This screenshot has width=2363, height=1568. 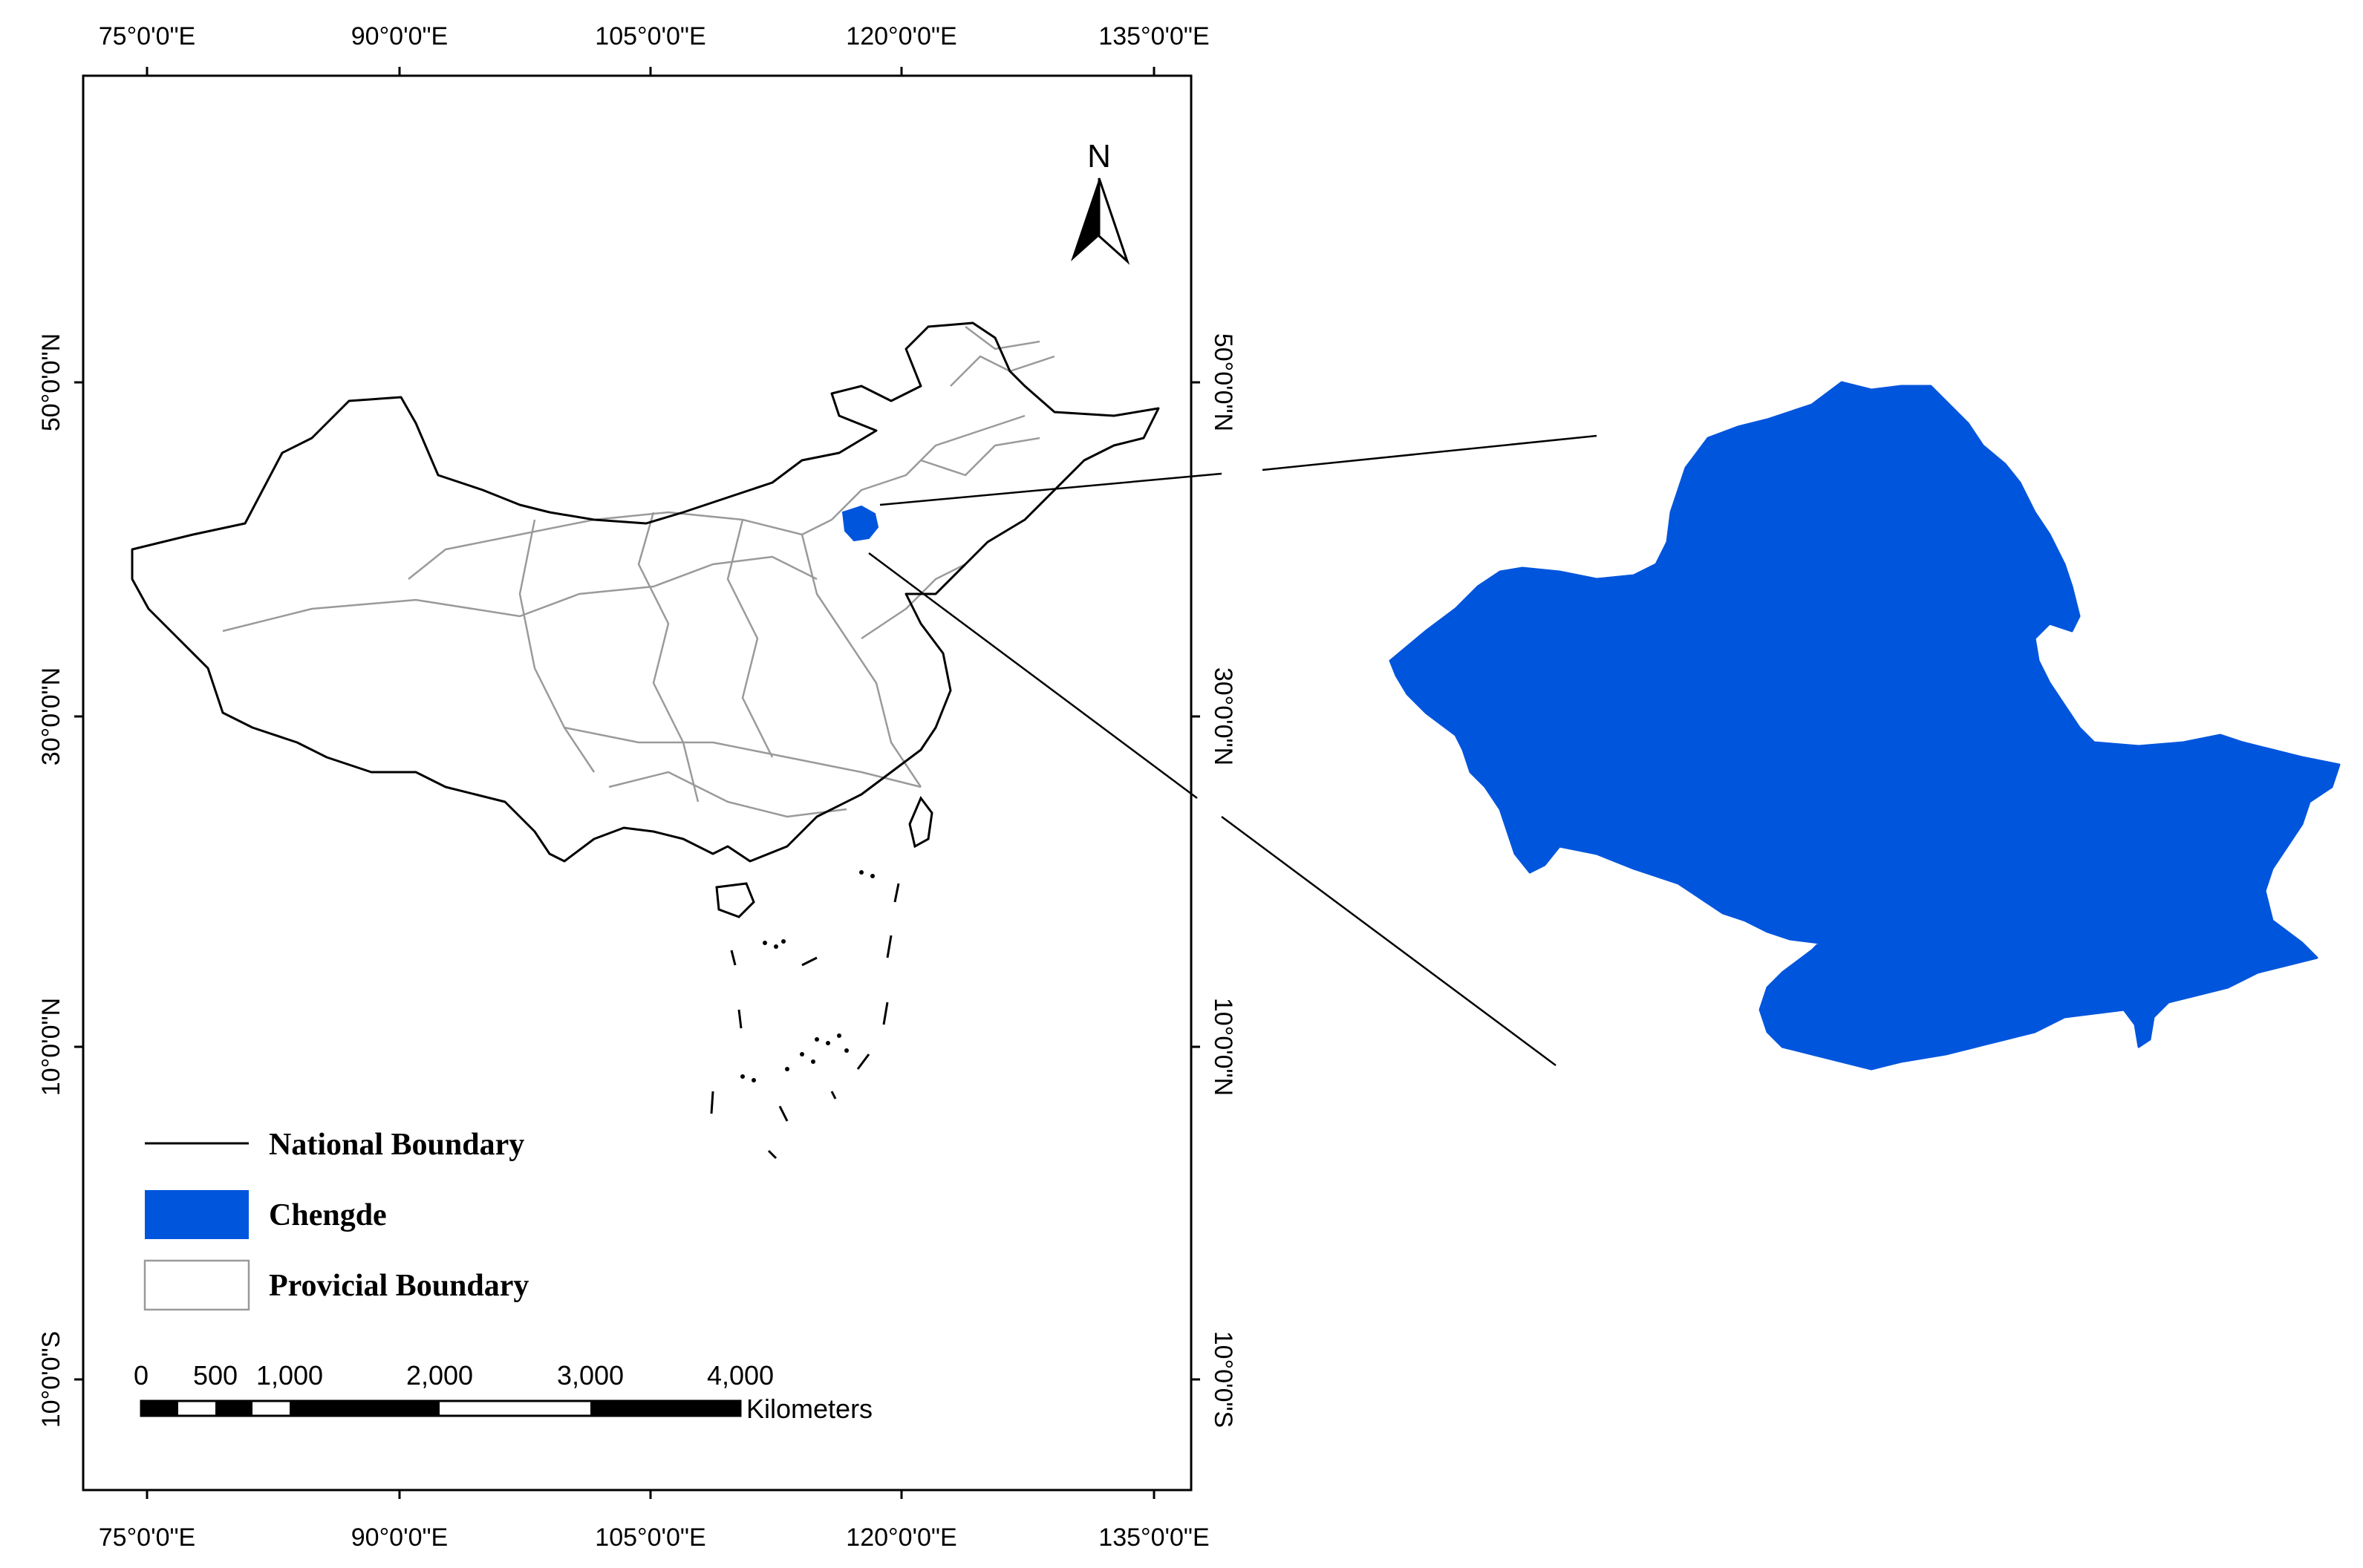 What do you see at coordinates (901, 36) in the screenshot?
I see `lon-label-top-4: 120°0'0"E` at bounding box center [901, 36].